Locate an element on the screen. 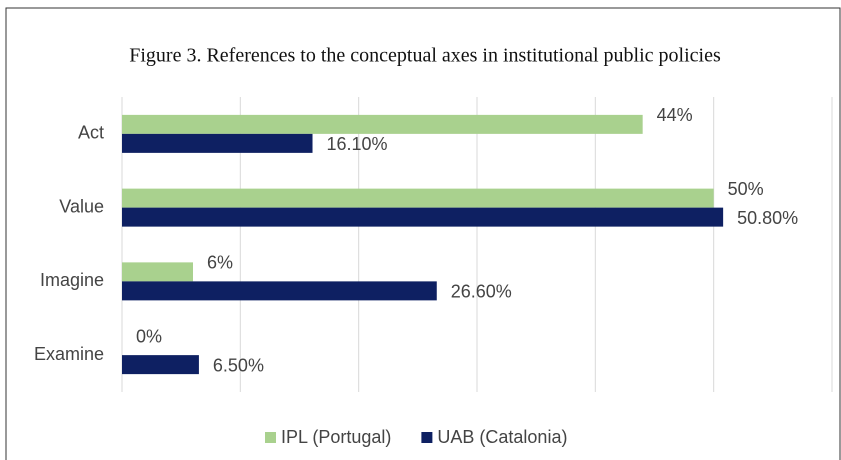 The width and height of the screenshot is (841, 460). legend-label: UAB (Catalonia) is located at coordinates (502, 437).